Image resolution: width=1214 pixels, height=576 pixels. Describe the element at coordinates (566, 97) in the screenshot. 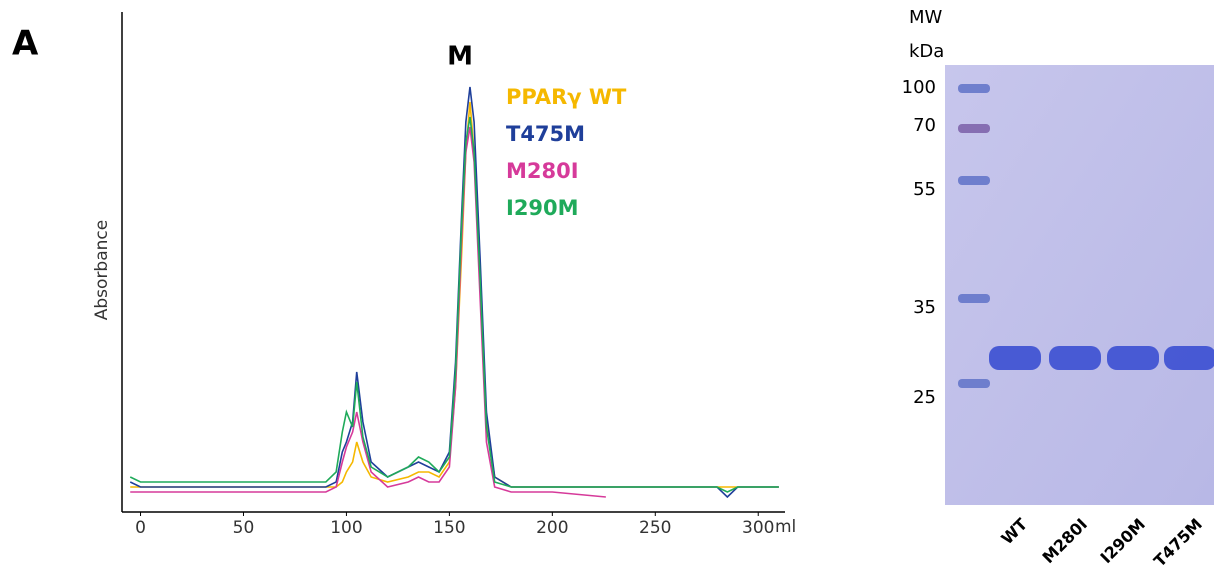

I see `legend-entry: PPARγ WT` at that location.